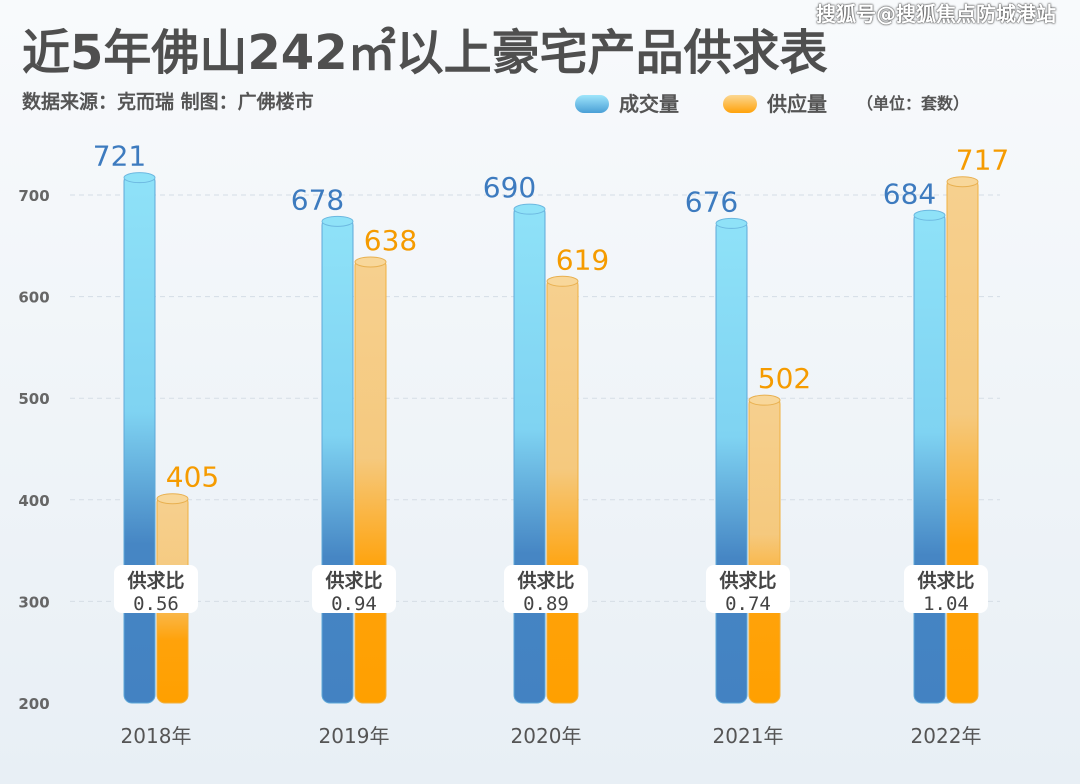 The image size is (1080, 784). What do you see at coordinates (425, 53) in the screenshot?
I see `chart-title: 近5年佛山242㎡以上豪宅产品供求表` at bounding box center [425, 53].